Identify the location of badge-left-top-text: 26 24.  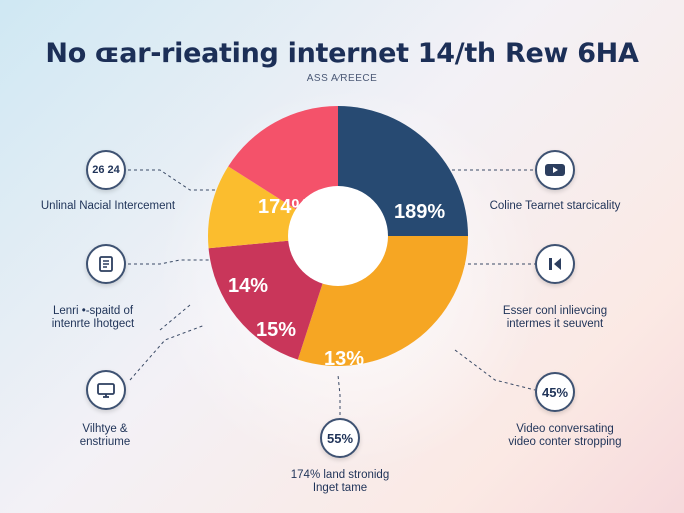
(106, 170).